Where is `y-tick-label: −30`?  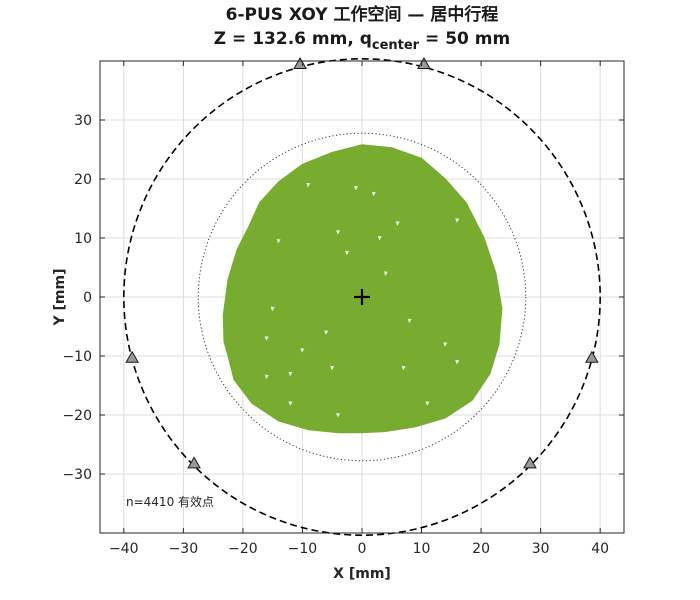 y-tick-label: −30 is located at coordinates (77, 475).